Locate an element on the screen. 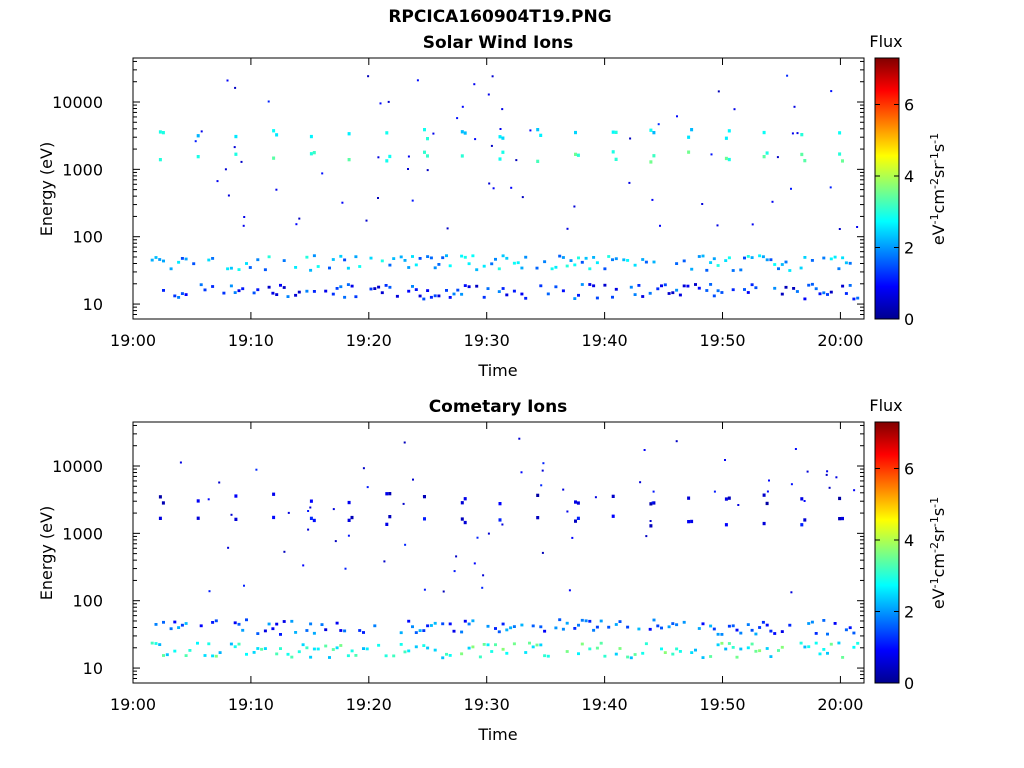 The height and width of the screenshot is (768, 1024). y-tick-label: 1000 is located at coordinates (82, 533).